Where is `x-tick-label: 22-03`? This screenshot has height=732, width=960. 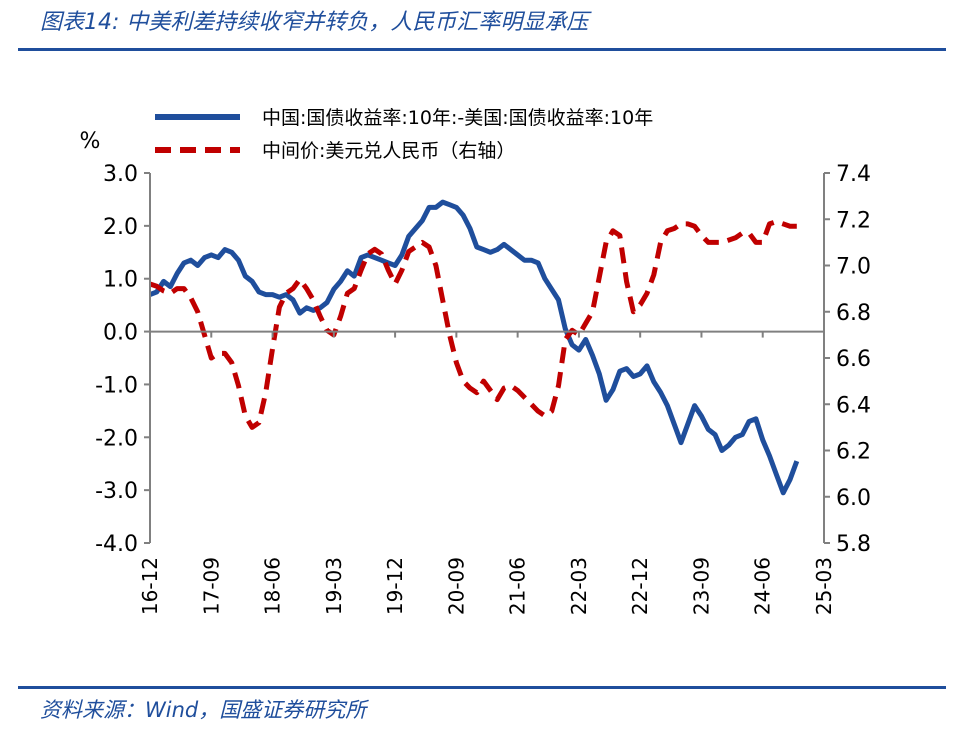
x-tick-label: 22-03 is located at coordinates (579, 586).